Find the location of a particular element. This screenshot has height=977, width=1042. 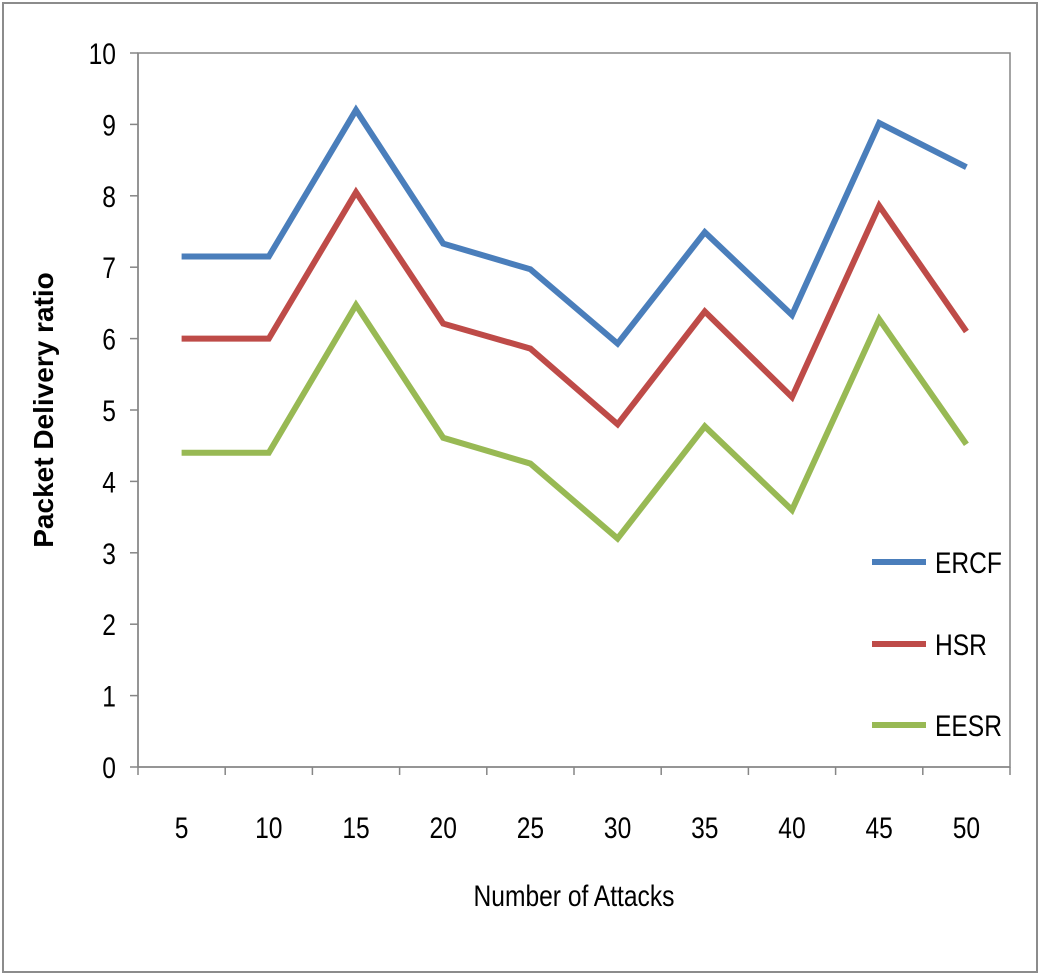

legend-label-hsr: HSR is located at coordinates (961, 645).